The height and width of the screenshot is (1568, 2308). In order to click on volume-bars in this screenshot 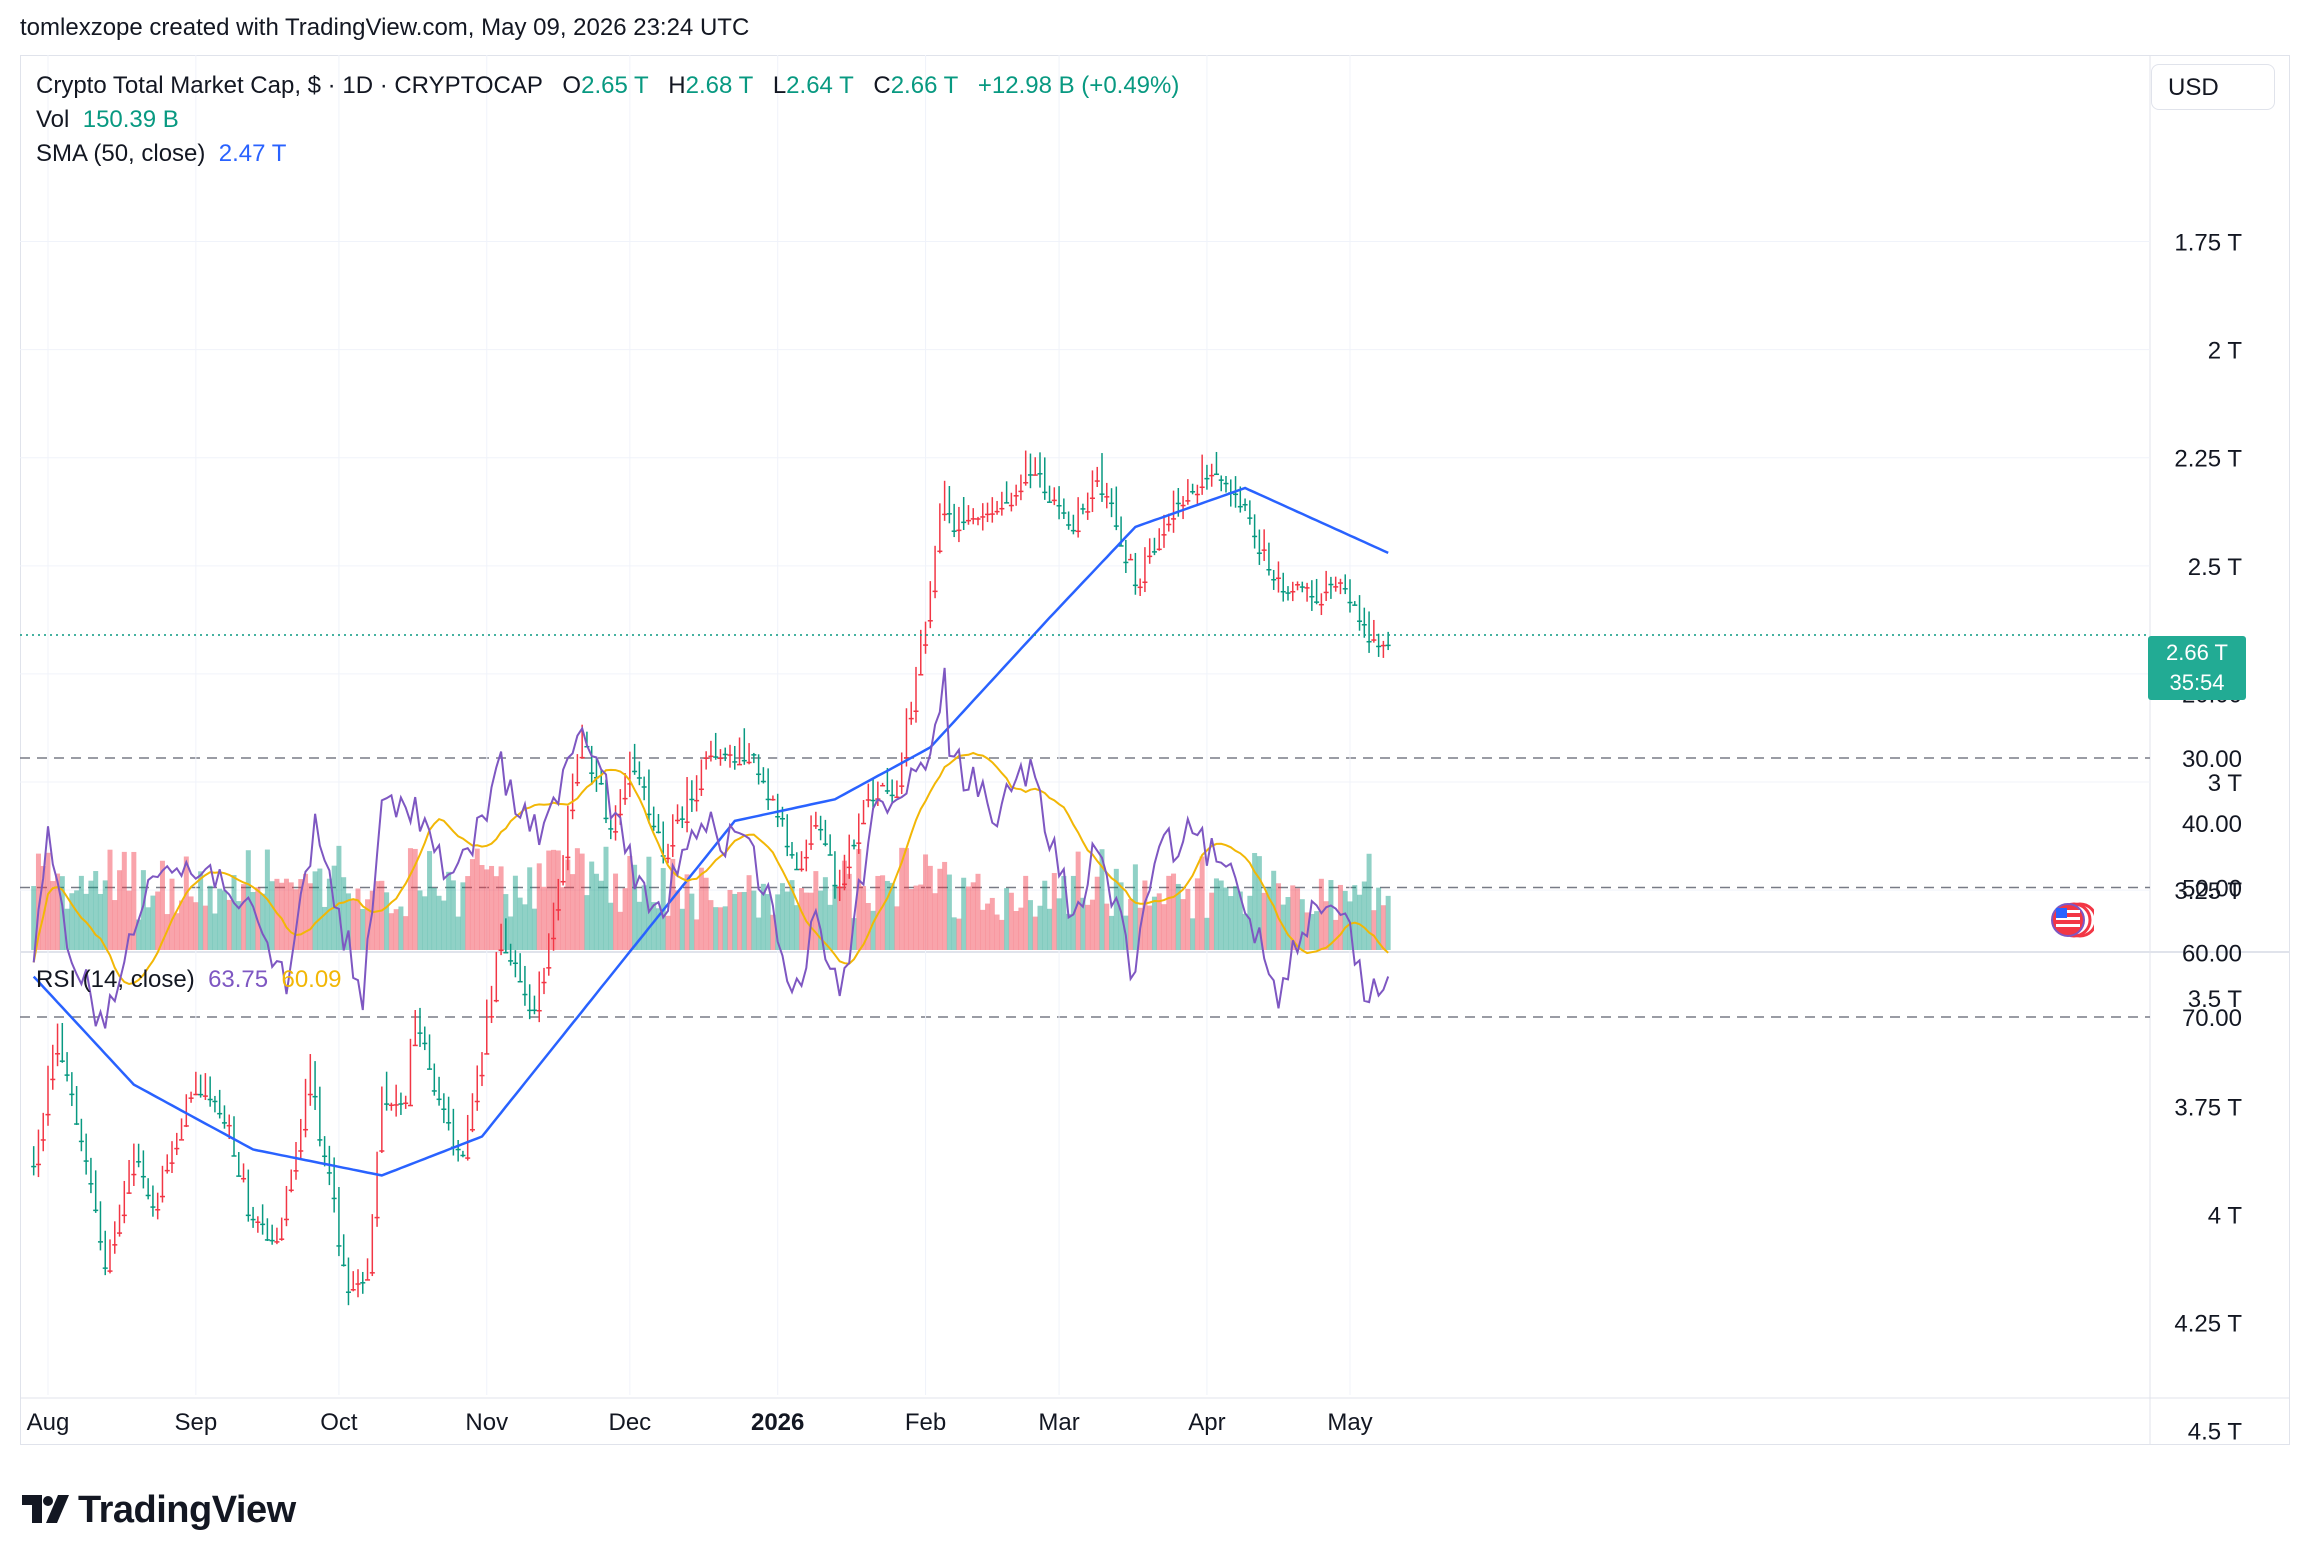, I will do `click(711, 897)`.